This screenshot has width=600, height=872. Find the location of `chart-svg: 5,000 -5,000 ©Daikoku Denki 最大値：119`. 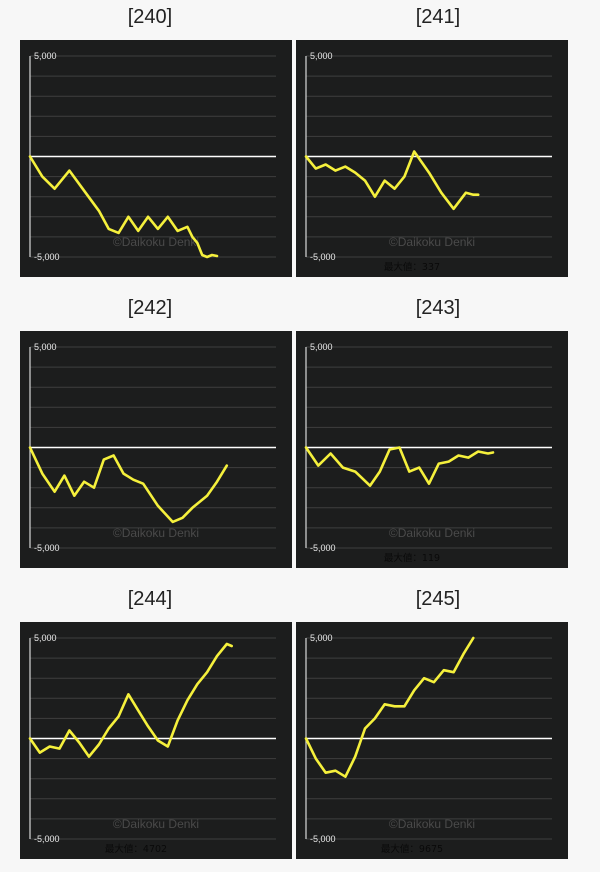

chart-svg: 5,000 -5,000 ©Daikoku Denki 最大値：119 is located at coordinates (428, 453).